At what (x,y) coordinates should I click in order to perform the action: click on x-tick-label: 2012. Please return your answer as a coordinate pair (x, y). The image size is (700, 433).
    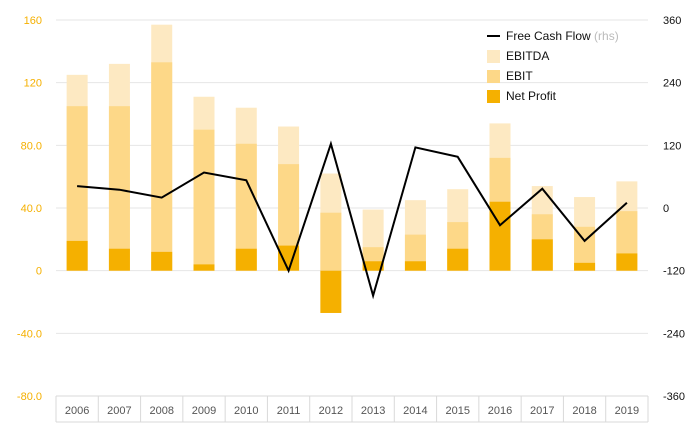
    Looking at the image, I should click on (331, 411).